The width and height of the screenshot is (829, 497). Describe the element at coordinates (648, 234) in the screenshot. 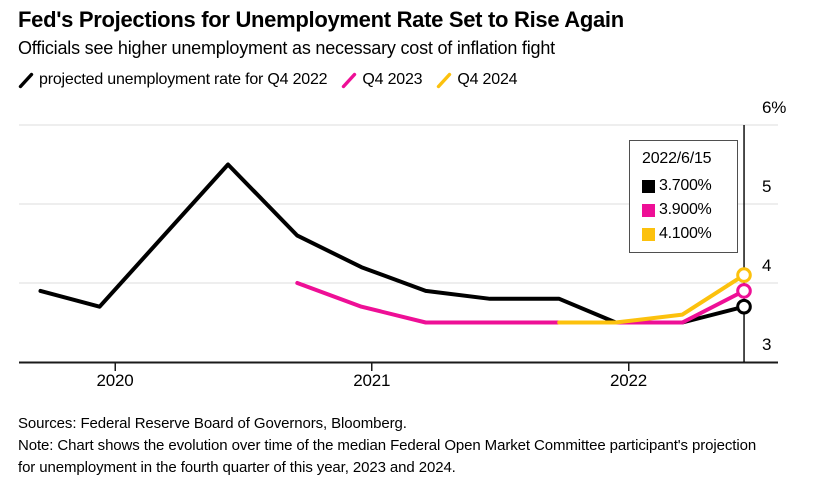

I see `yellow-swatch-icon` at that location.